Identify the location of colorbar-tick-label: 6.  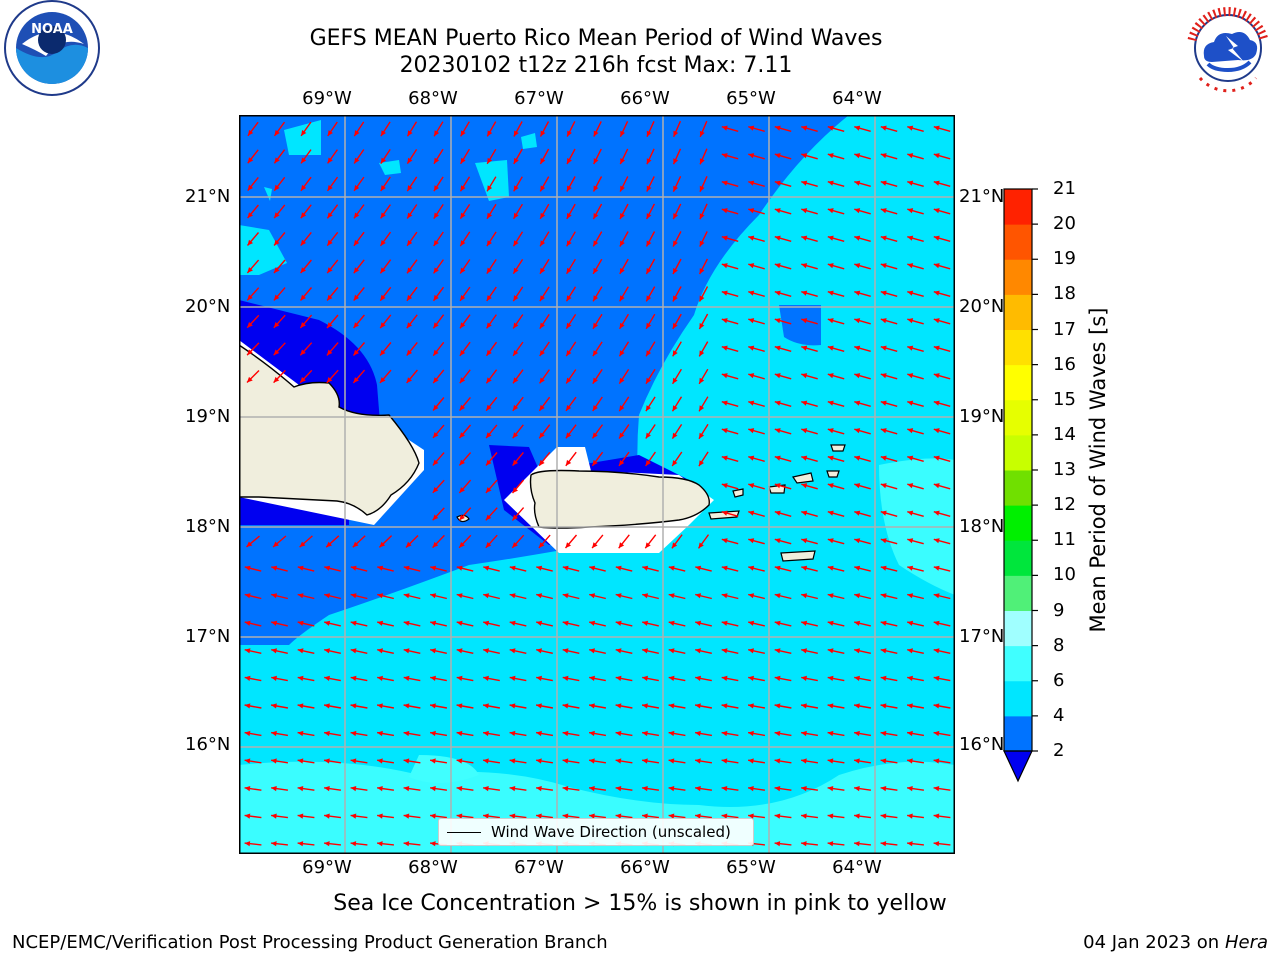
(1059, 680).